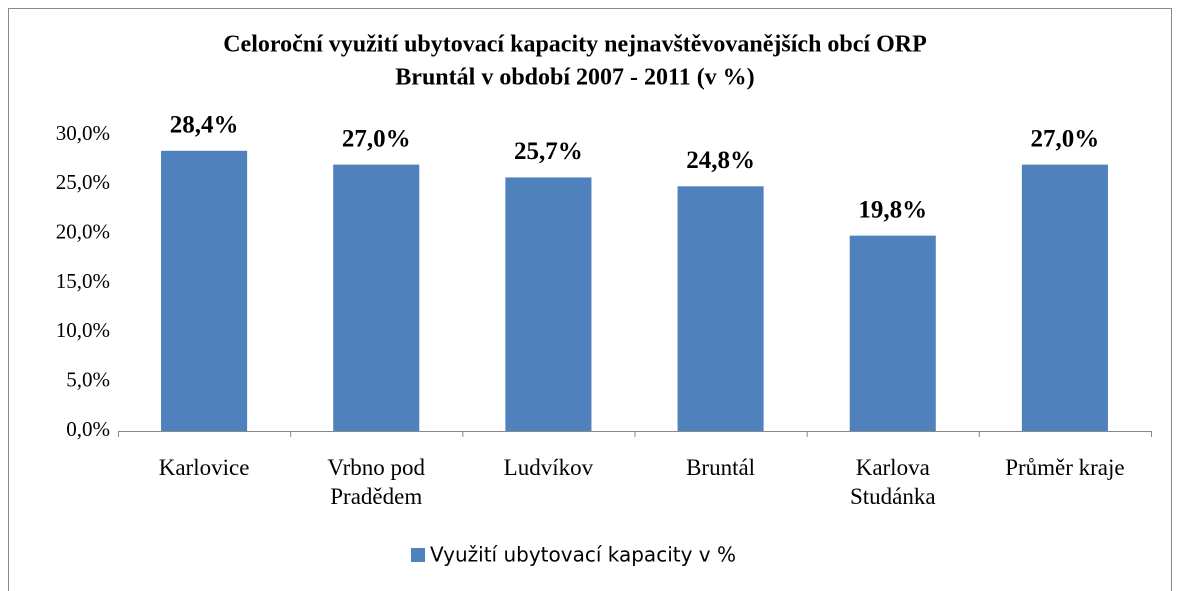 This screenshot has height=591, width=1181. What do you see at coordinates (548, 467) in the screenshot?
I see `x-tick-label: Ludvíkov` at bounding box center [548, 467].